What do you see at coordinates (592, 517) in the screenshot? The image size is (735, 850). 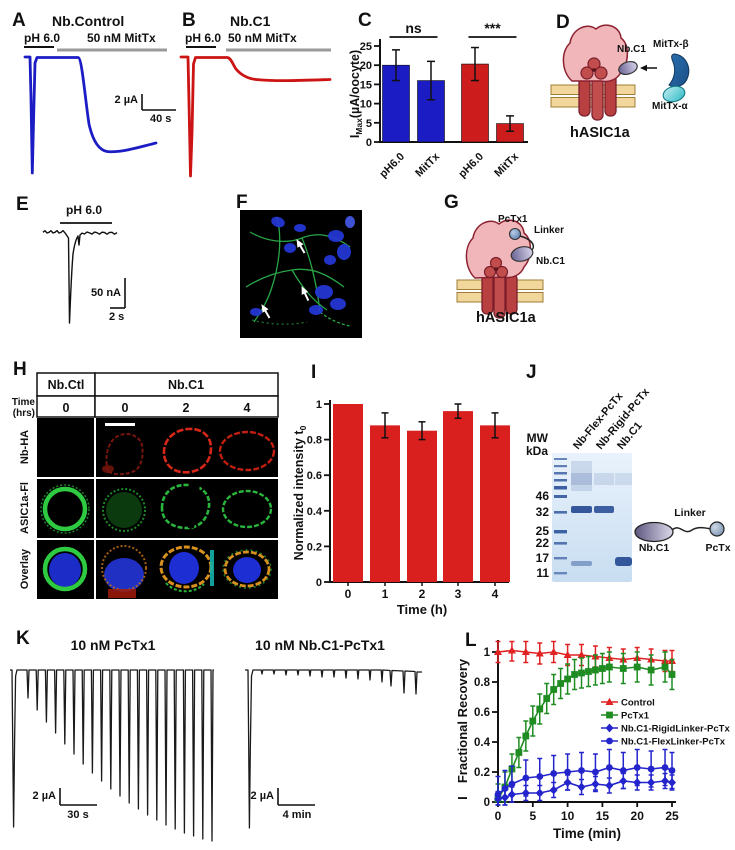 I see `gel-image` at bounding box center [592, 517].